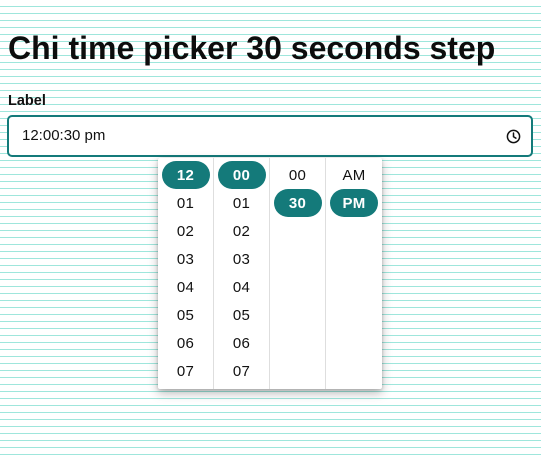 The height and width of the screenshot is (456, 541). I want to click on minutes-option: 07, so click(241, 371).